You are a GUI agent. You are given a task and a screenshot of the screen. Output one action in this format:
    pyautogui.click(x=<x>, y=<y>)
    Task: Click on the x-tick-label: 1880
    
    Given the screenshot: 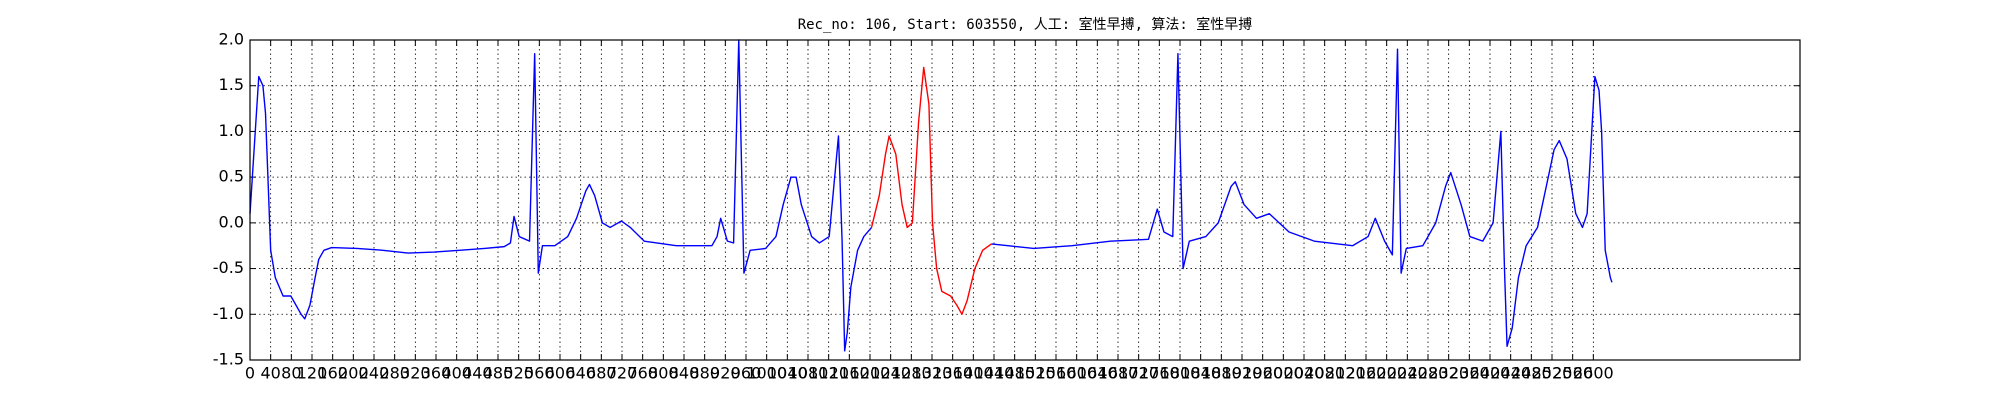 What is the action you would take?
    pyautogui.click(x=1221, y=373)
    